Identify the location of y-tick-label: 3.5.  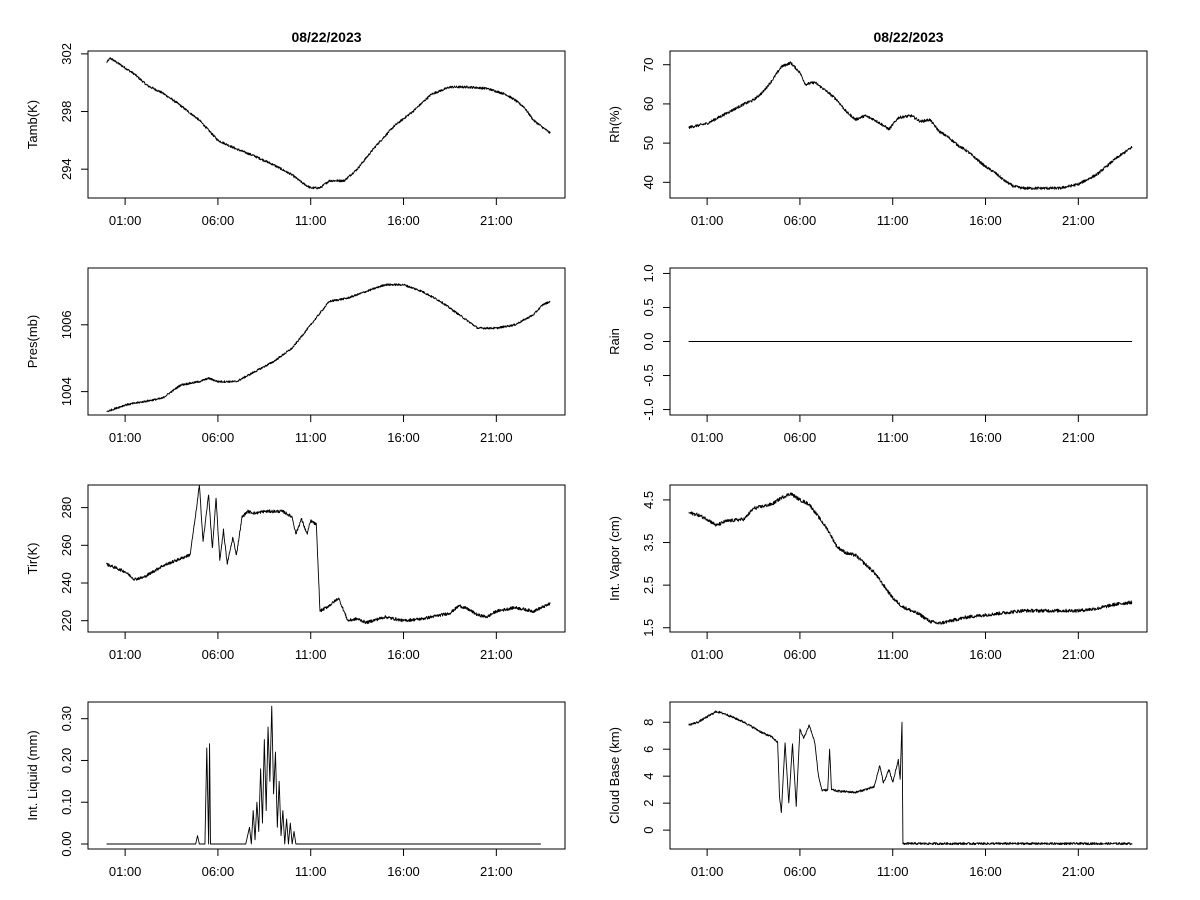
(648, 542).